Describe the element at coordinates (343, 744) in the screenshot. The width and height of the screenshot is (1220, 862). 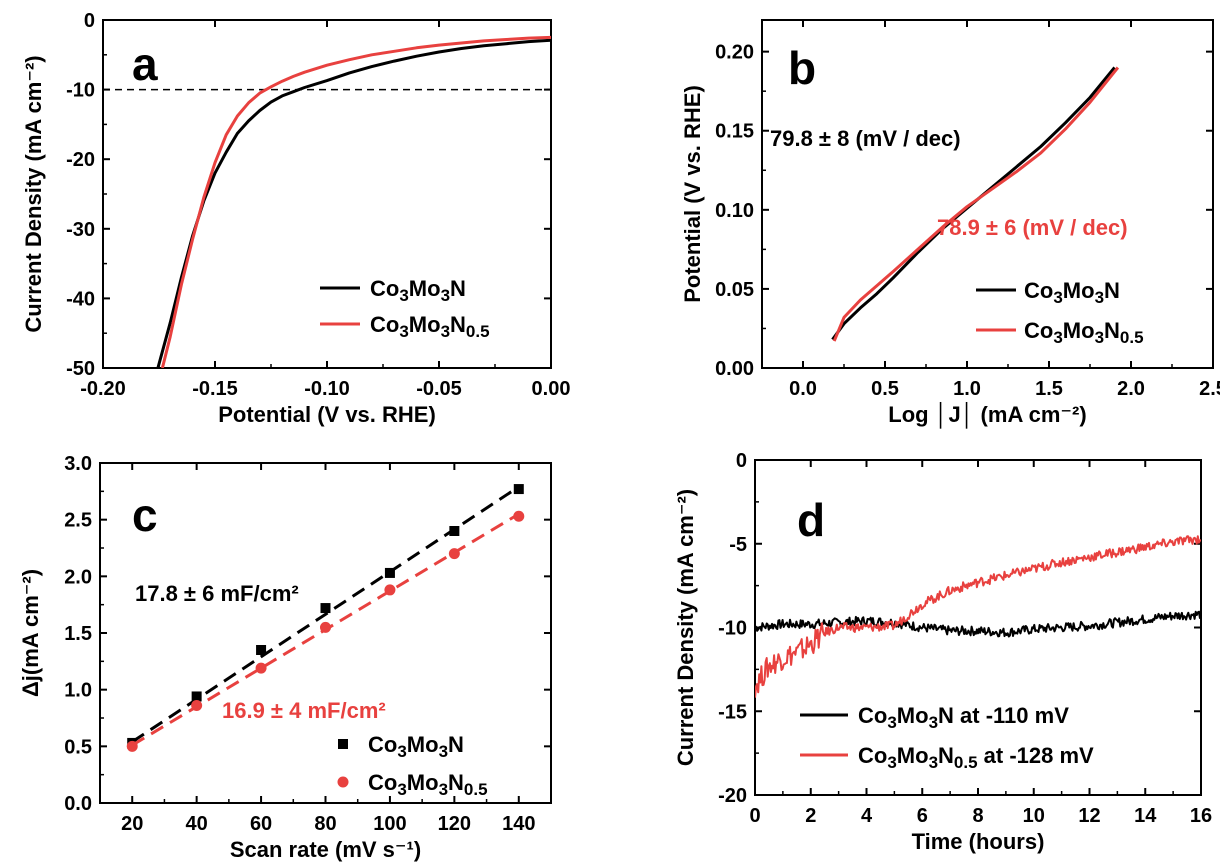
I see `legend-marker-square` at that location.